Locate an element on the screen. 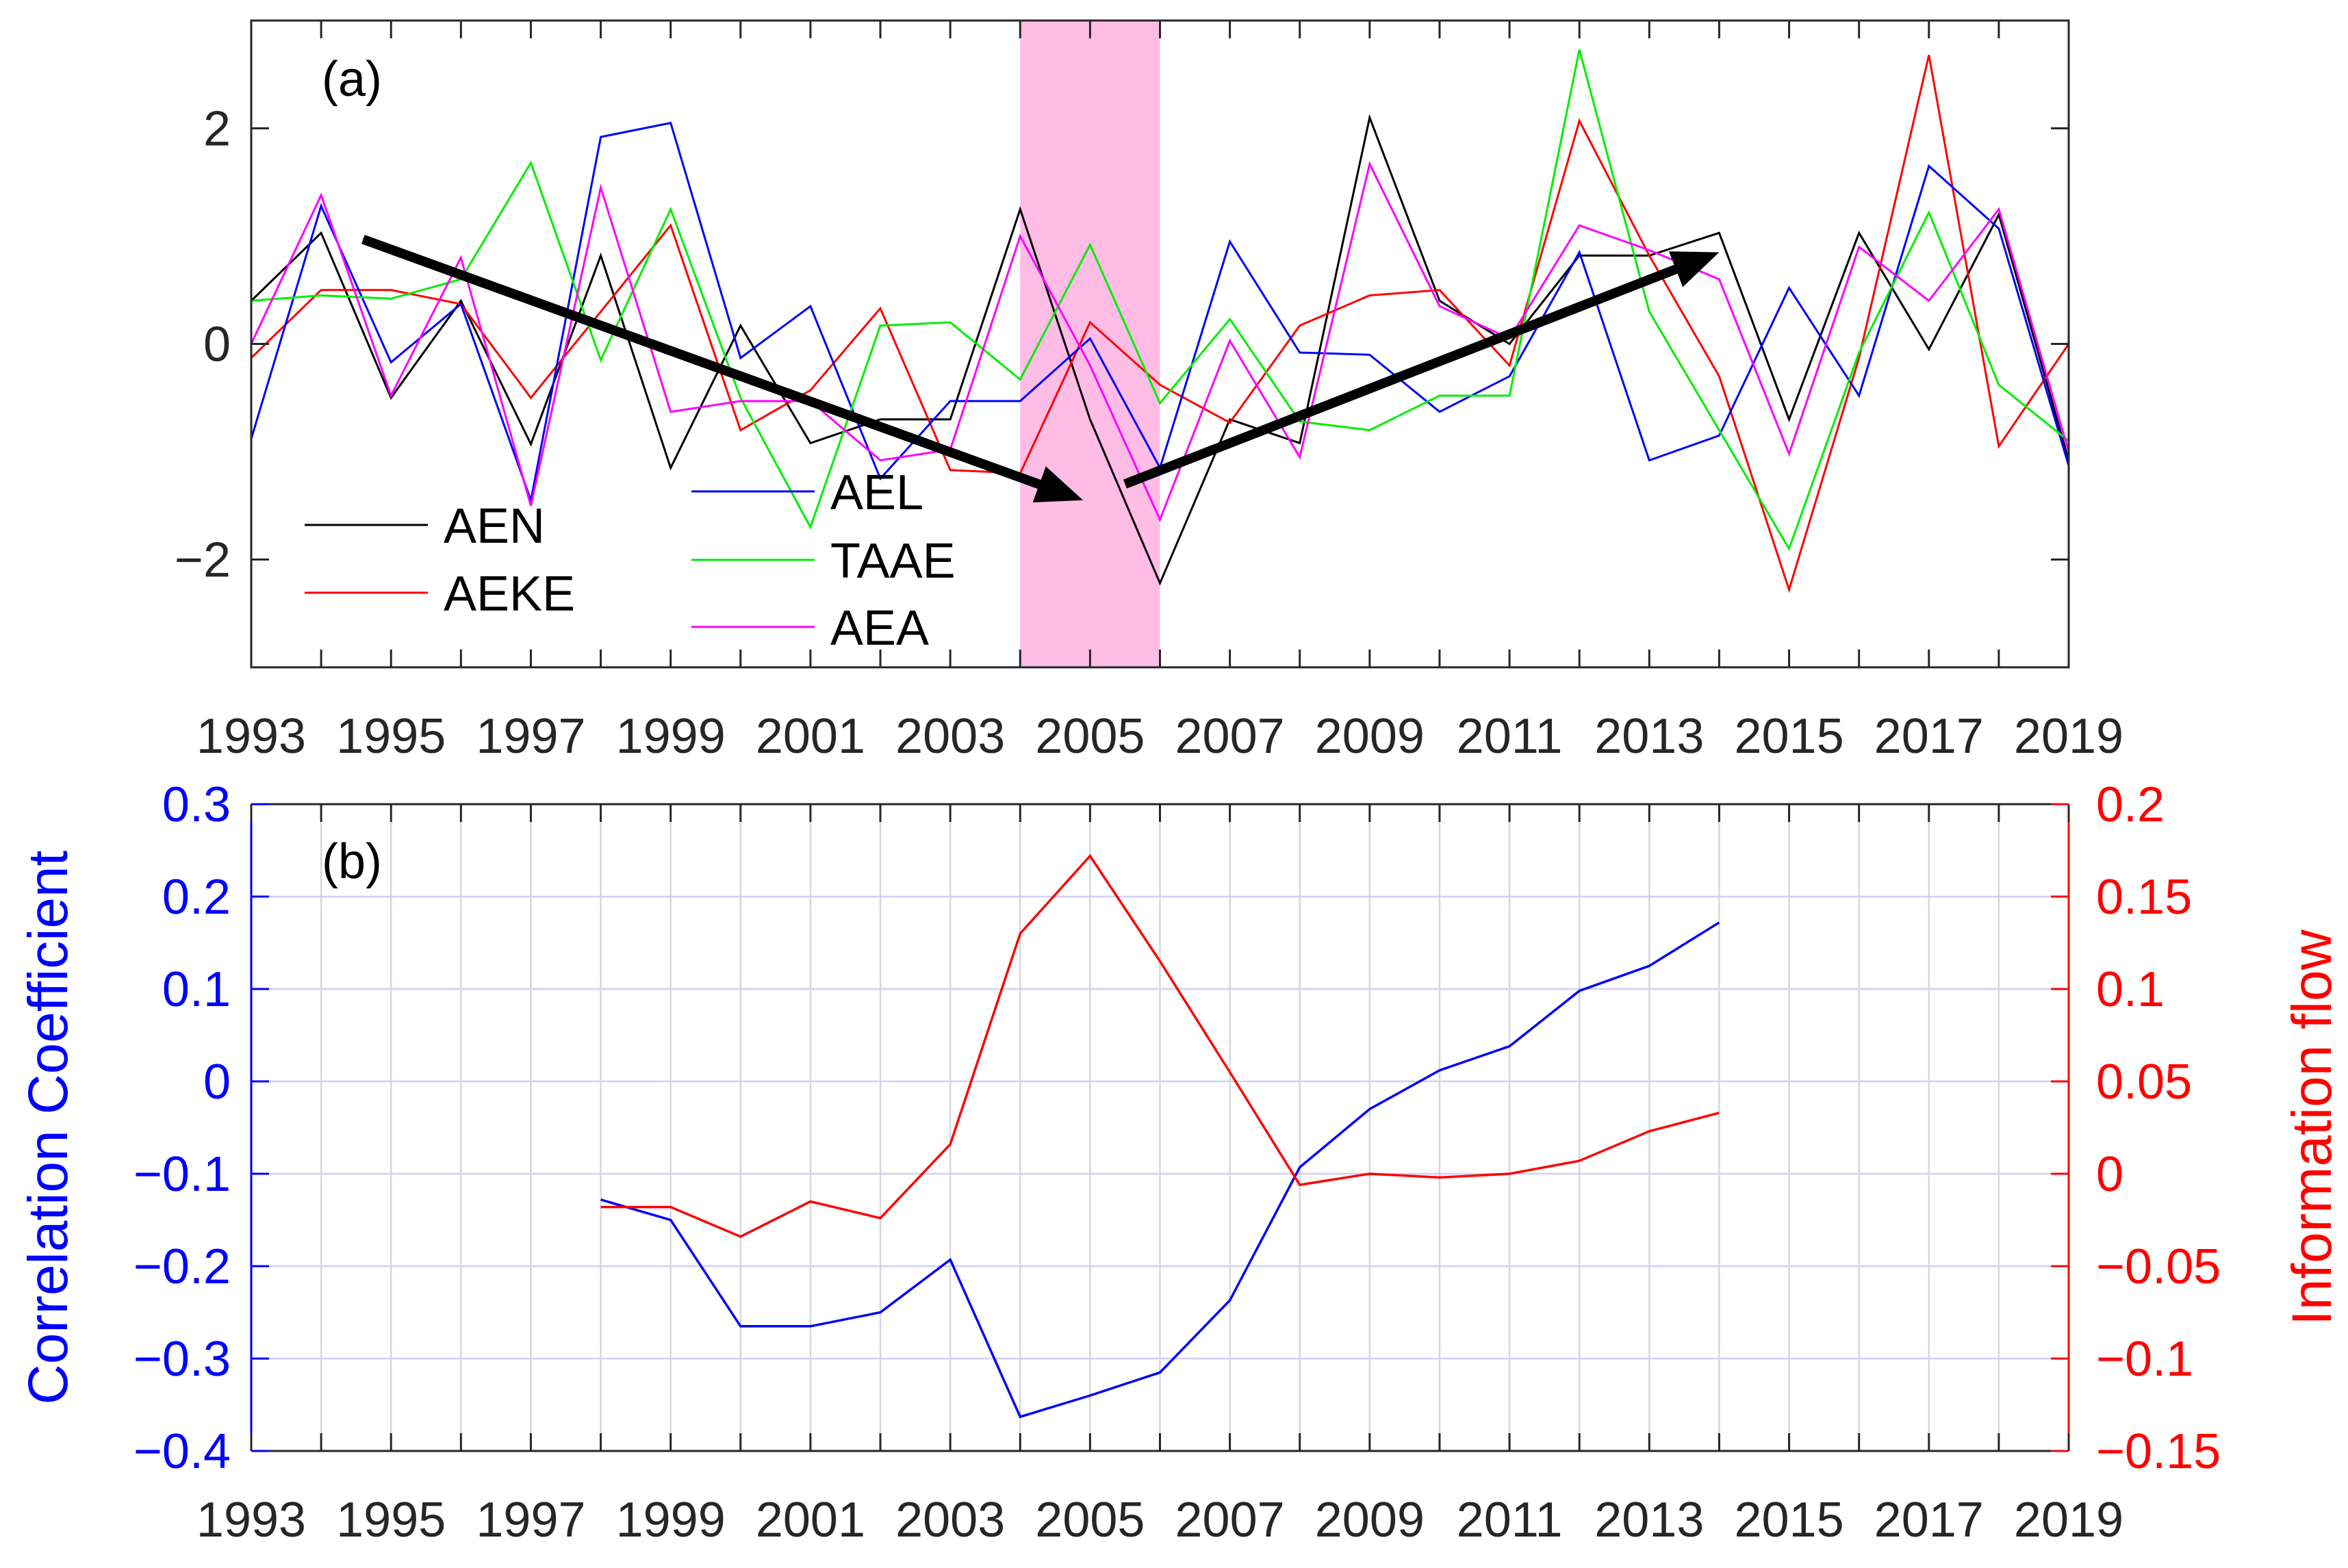  right-y-tick-label: 0.15 is located at coordinates (2144, 897).